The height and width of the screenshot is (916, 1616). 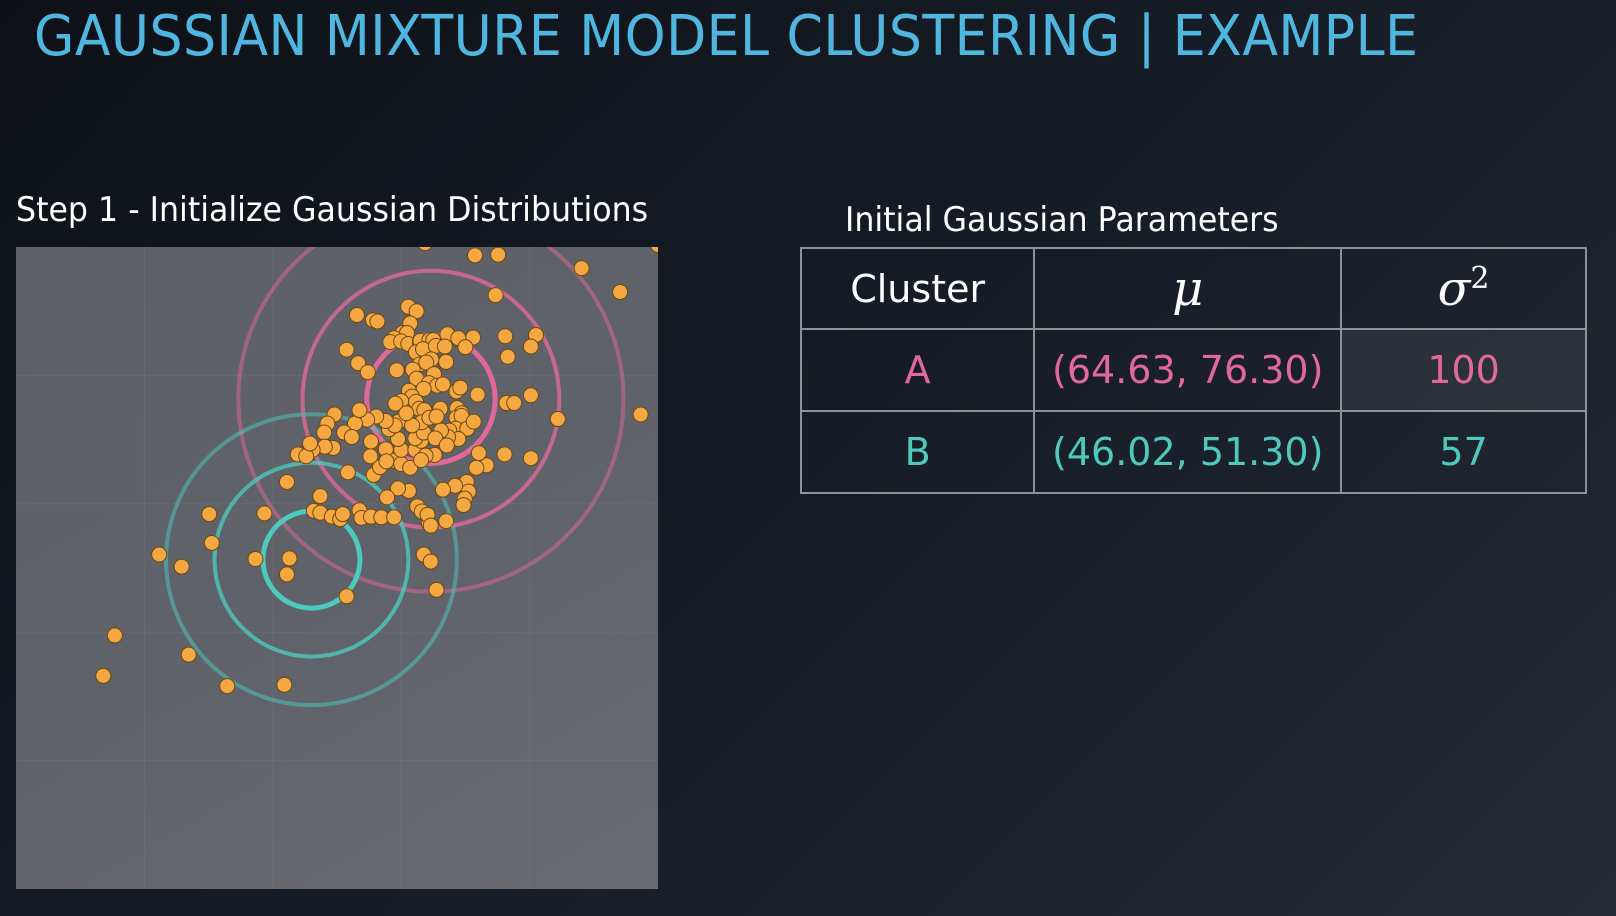 I want to click on gaussian-contour-b-3sigma, so click(x=311, y=560).